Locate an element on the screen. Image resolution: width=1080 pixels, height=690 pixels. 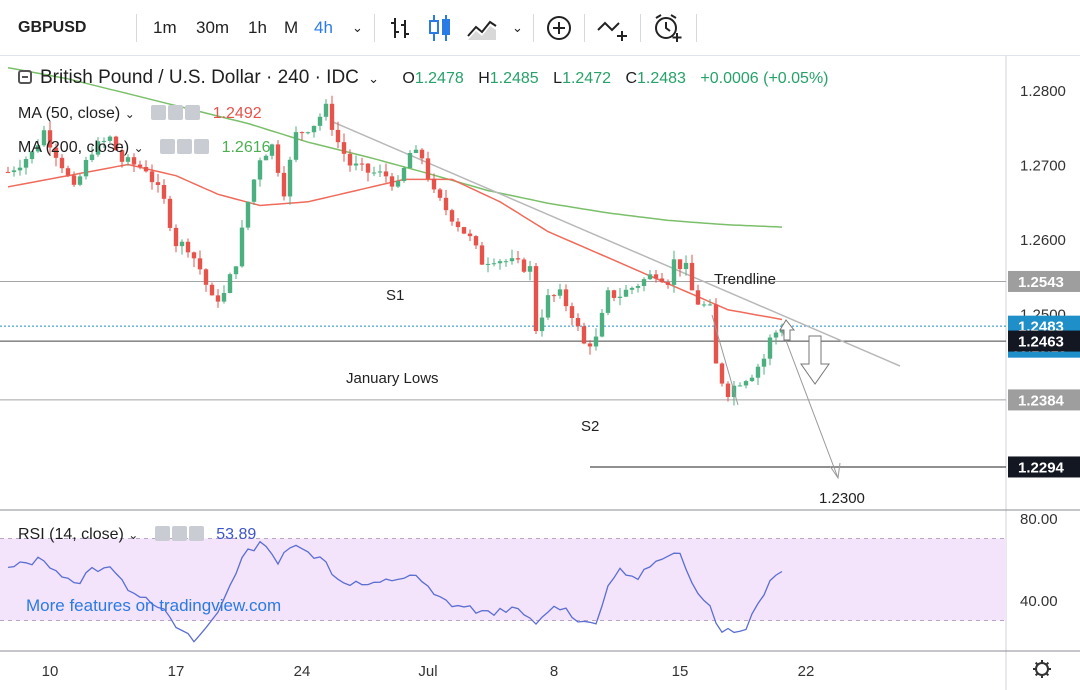
ma200-value: 1.2616 is located at coordinates (246, 147).